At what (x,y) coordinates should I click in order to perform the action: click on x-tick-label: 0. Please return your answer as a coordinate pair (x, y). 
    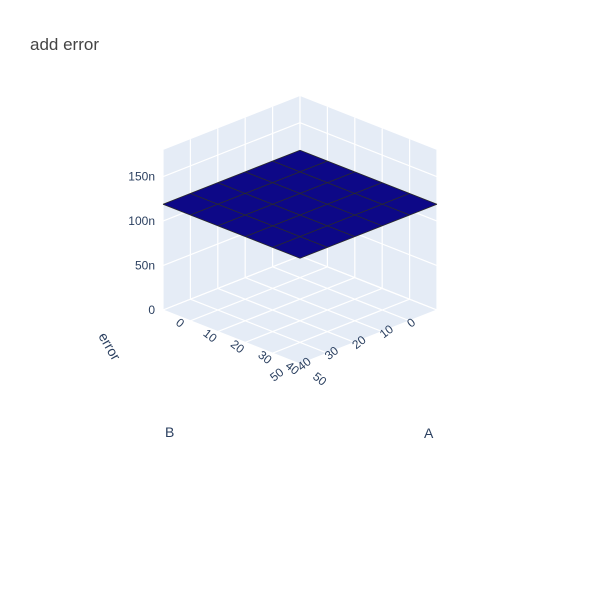
    Looking at the image, I should click on (180, 322).